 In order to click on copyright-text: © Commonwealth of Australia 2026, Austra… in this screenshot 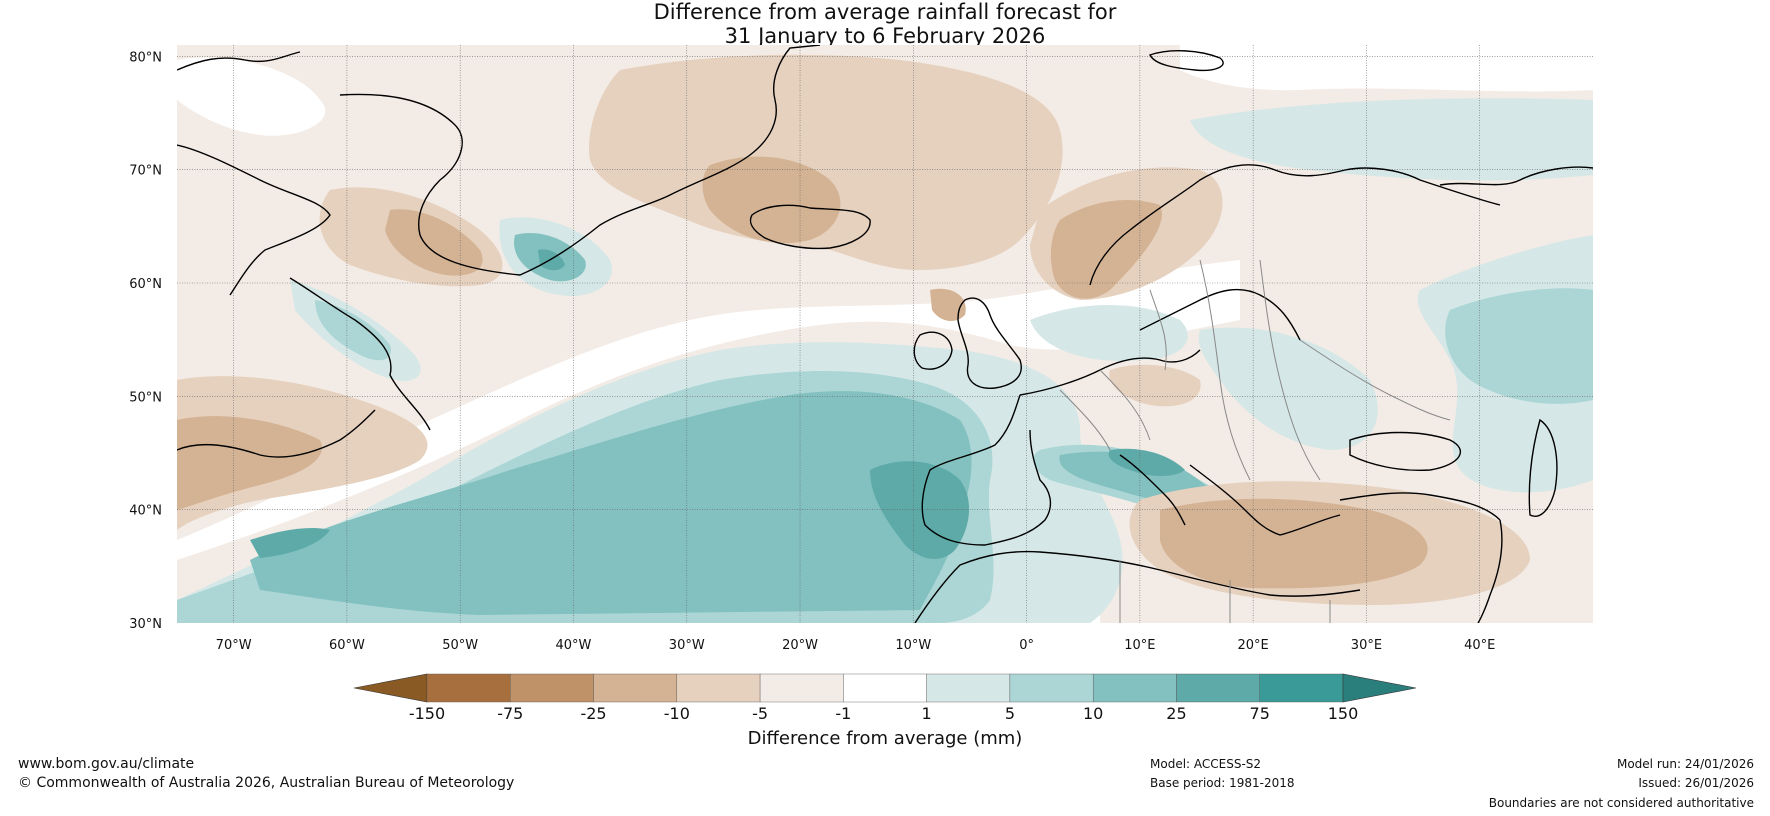, I will do `click(266, 783)`.